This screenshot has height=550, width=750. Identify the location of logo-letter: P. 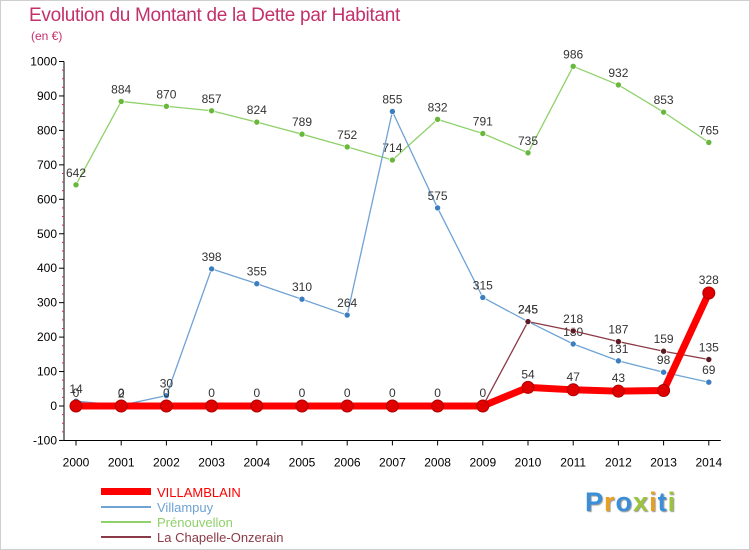
(595, 502).